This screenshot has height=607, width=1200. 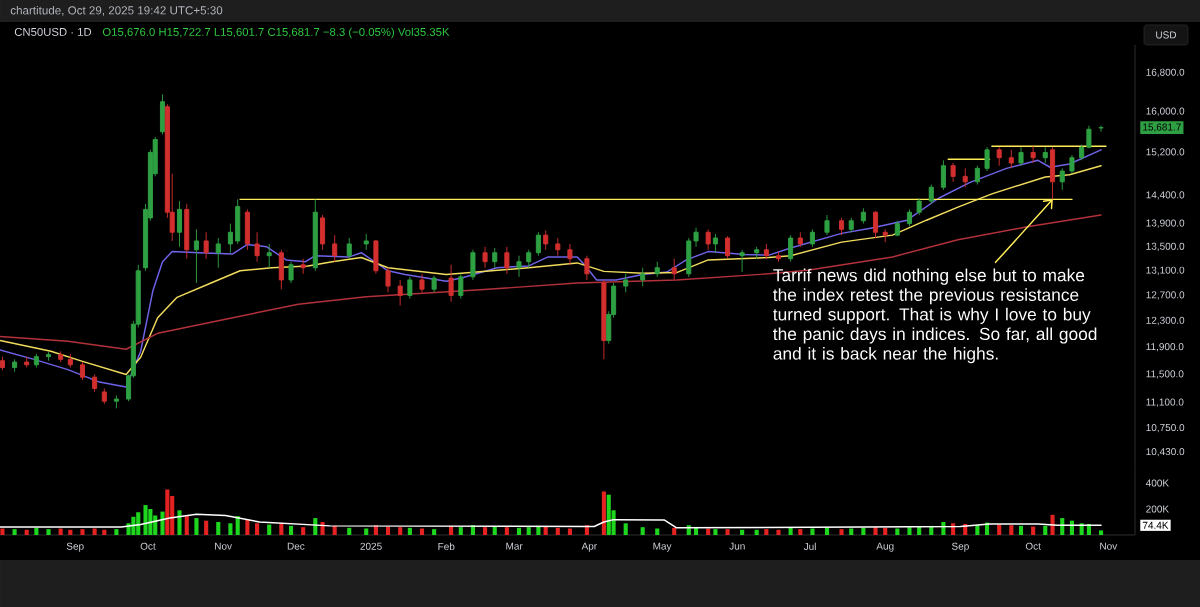 What do you see at coordinates (1165, 402) in the screenshot?
I see `y-tick-label: 11,100.0` at bounding box center [1165, 402].